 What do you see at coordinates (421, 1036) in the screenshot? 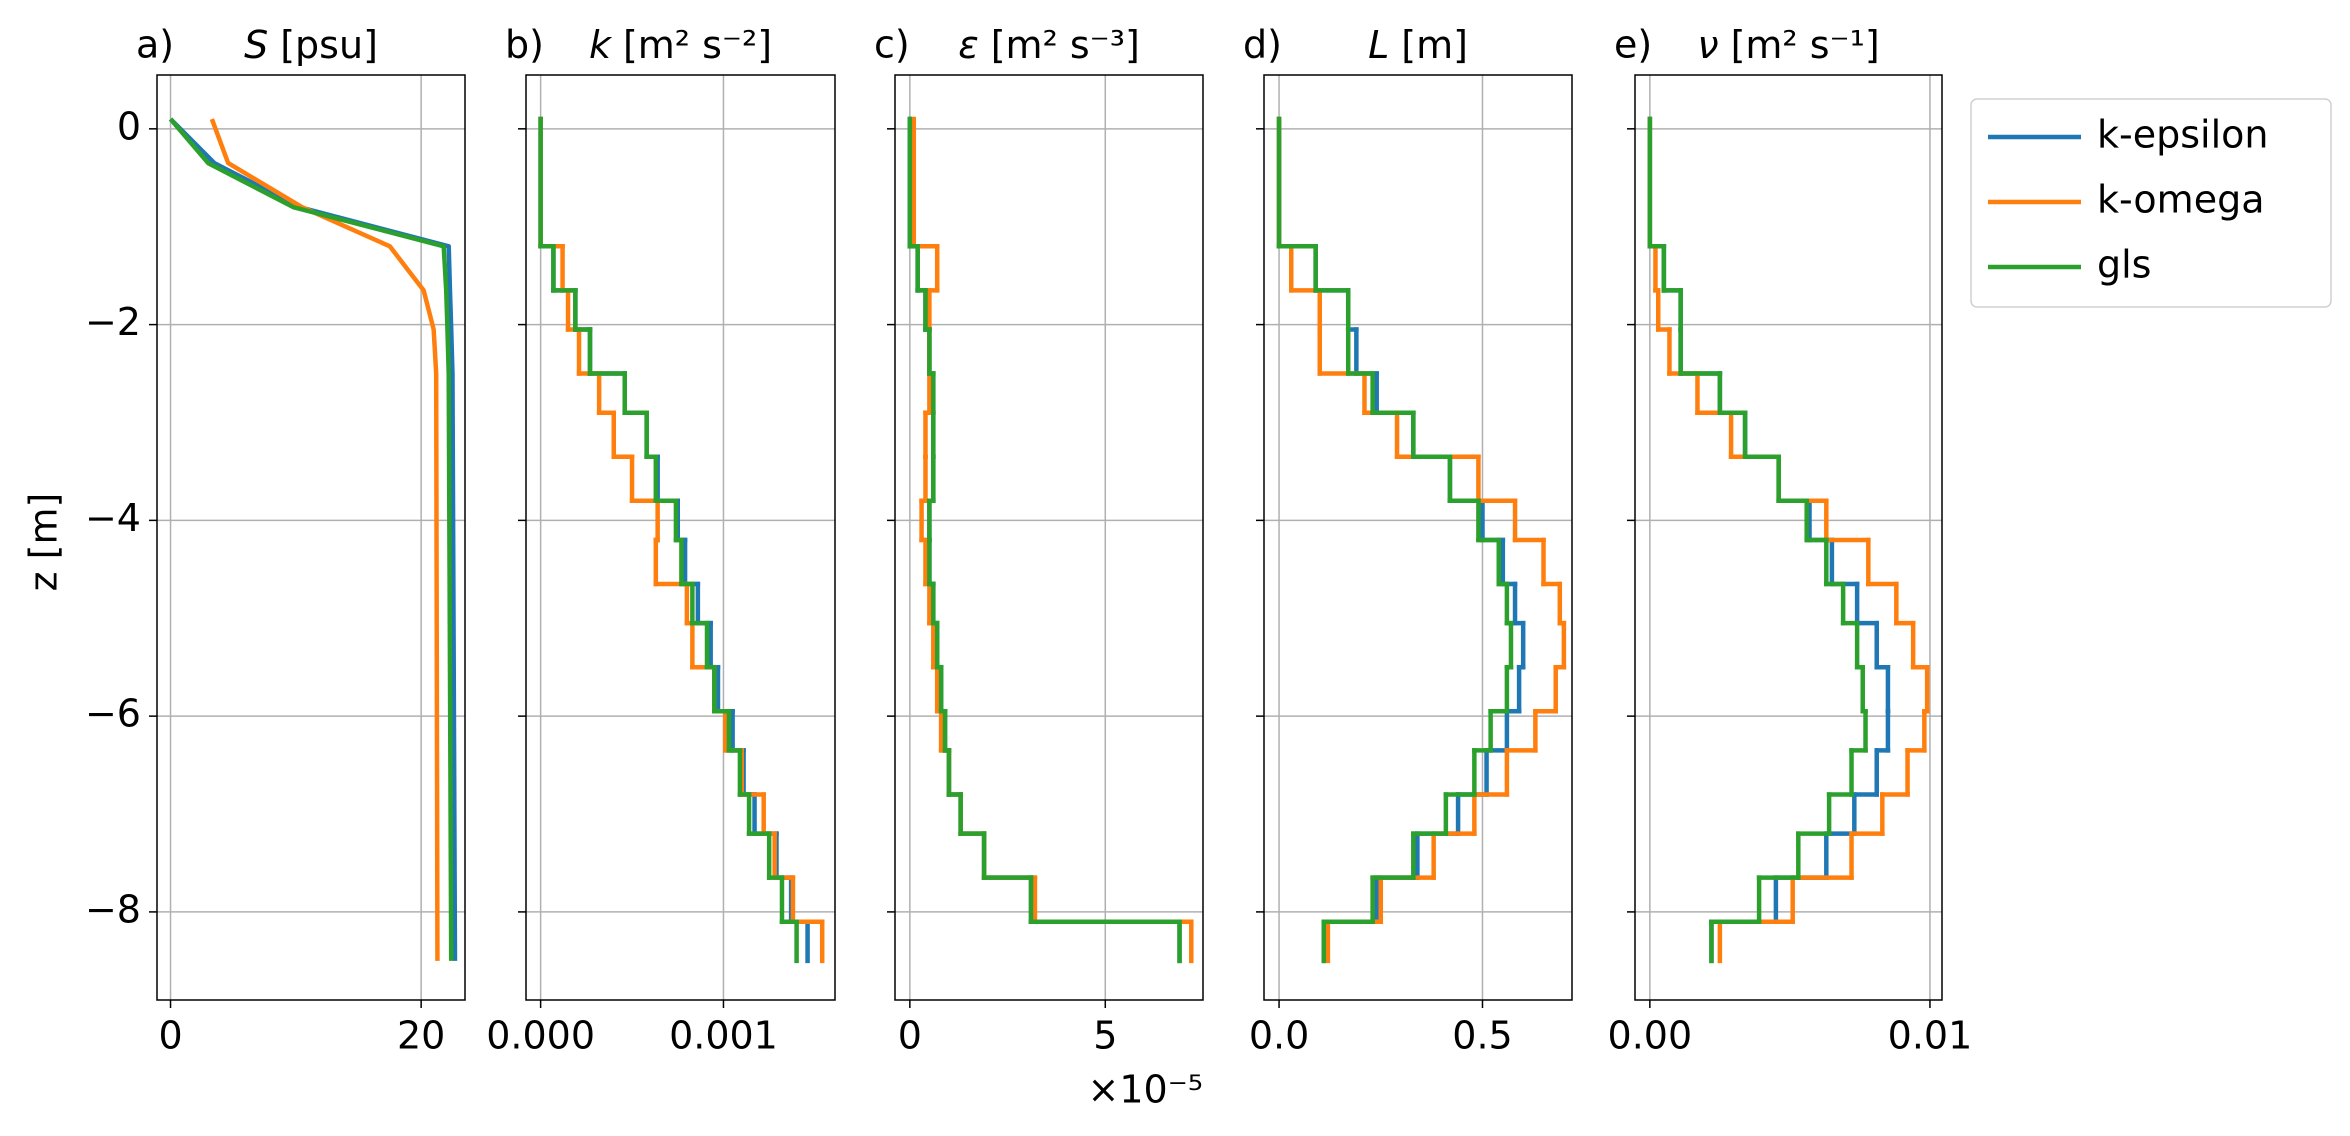
I see `x-tick-label: 20` at bounding box center [421, 1036].